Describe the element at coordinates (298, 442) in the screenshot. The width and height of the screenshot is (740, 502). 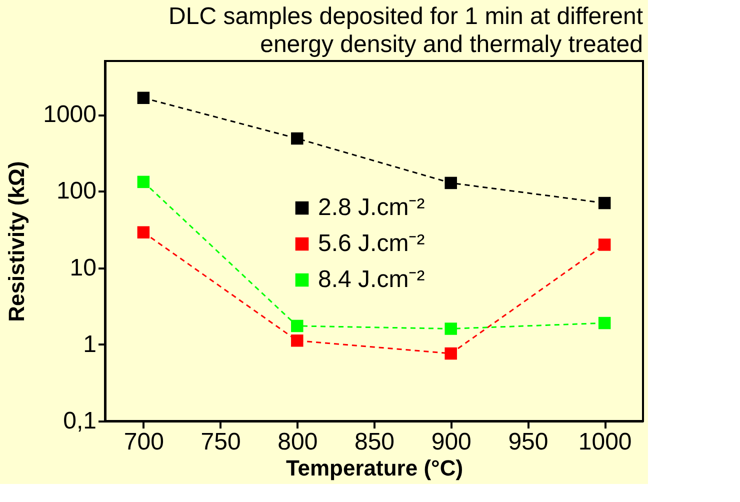
I see `x-tick-label: 800` at that location.